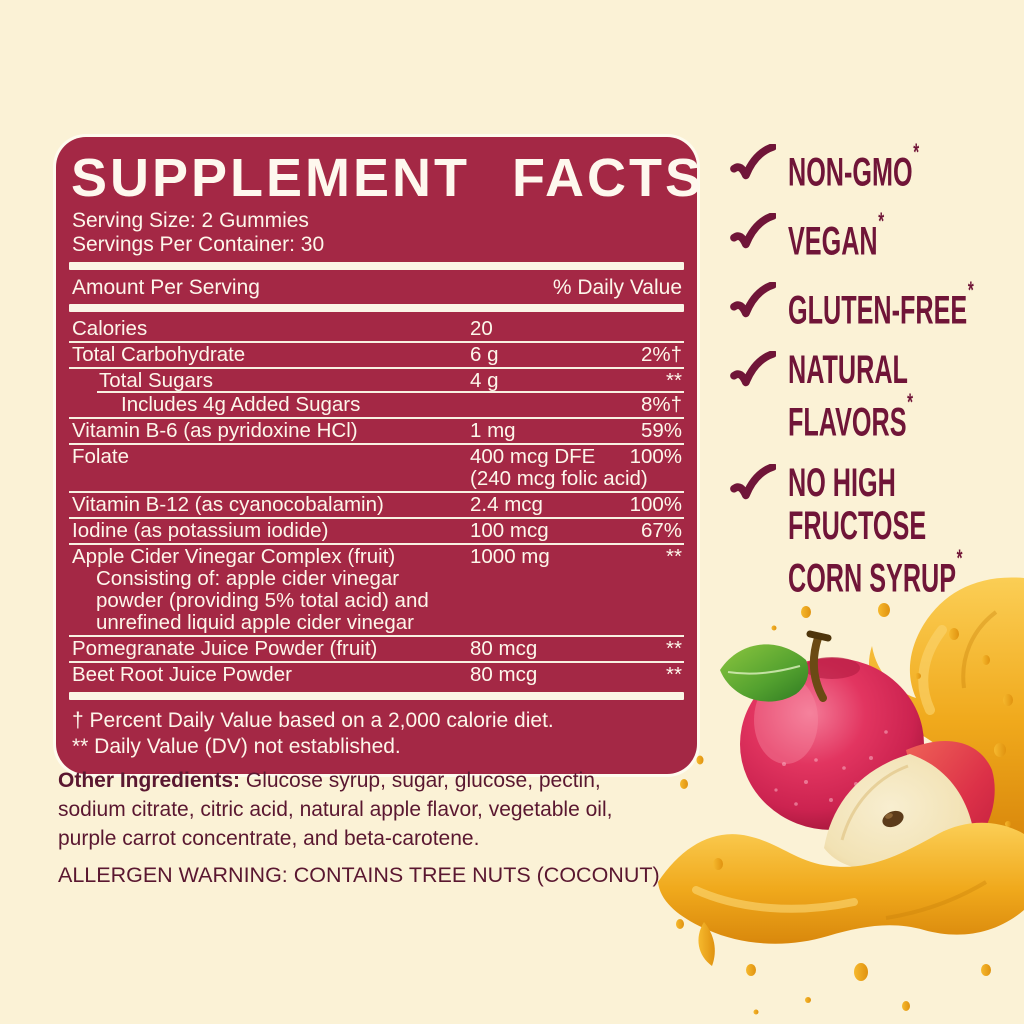 The image size is (1024, 1024). I want to click on panel-title: SUPPLEMENT FACTS, so click(388, 178).